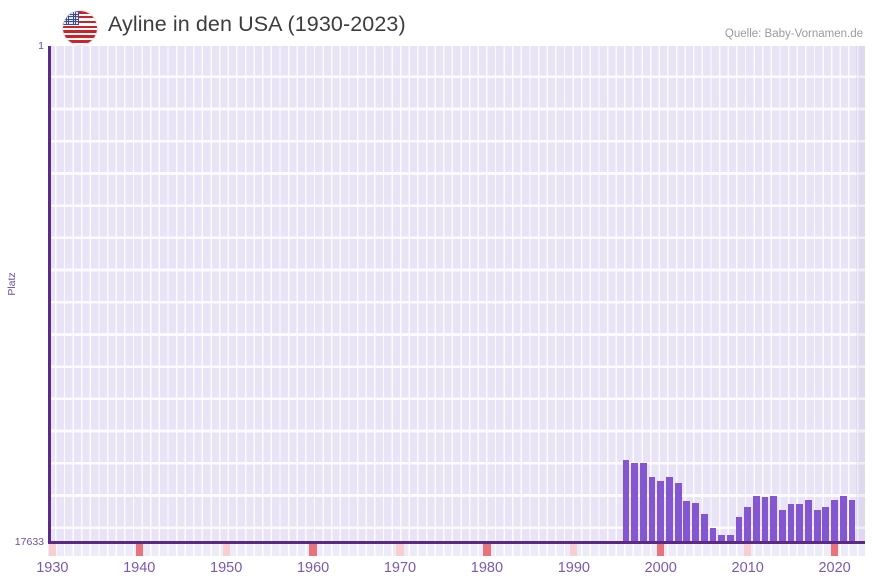 The height and width of the screenshot is (587, 873). What do you see at coordinates (834, 568) in the screenshot?
I see `x-axis-tick-label: 2020` at bounding box center [834, 568].